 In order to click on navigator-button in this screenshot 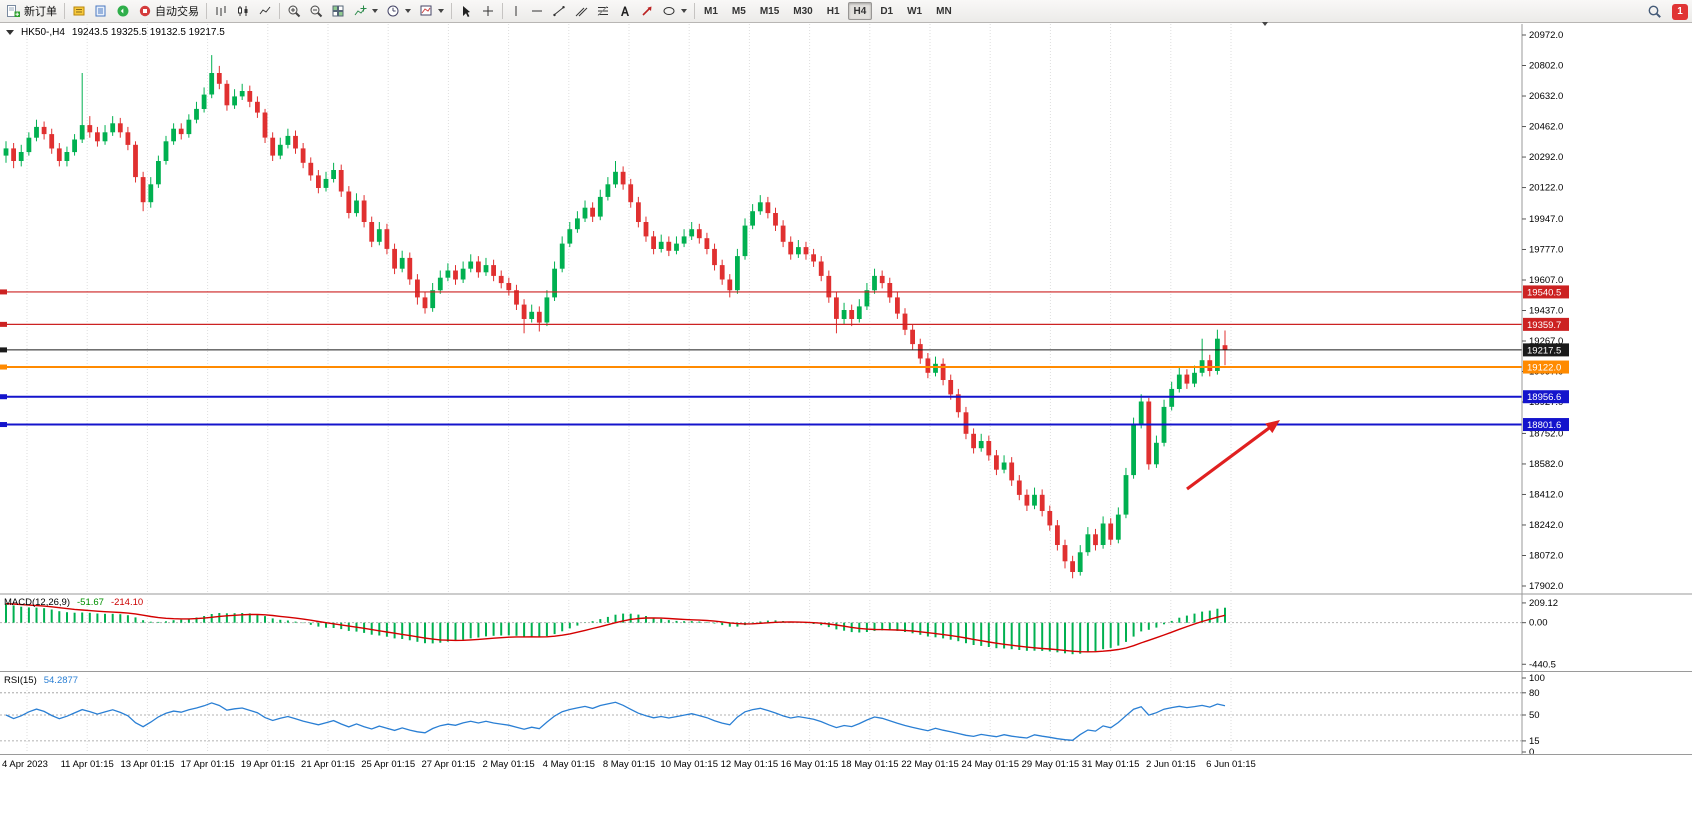, I will do `click(123, 11)`.